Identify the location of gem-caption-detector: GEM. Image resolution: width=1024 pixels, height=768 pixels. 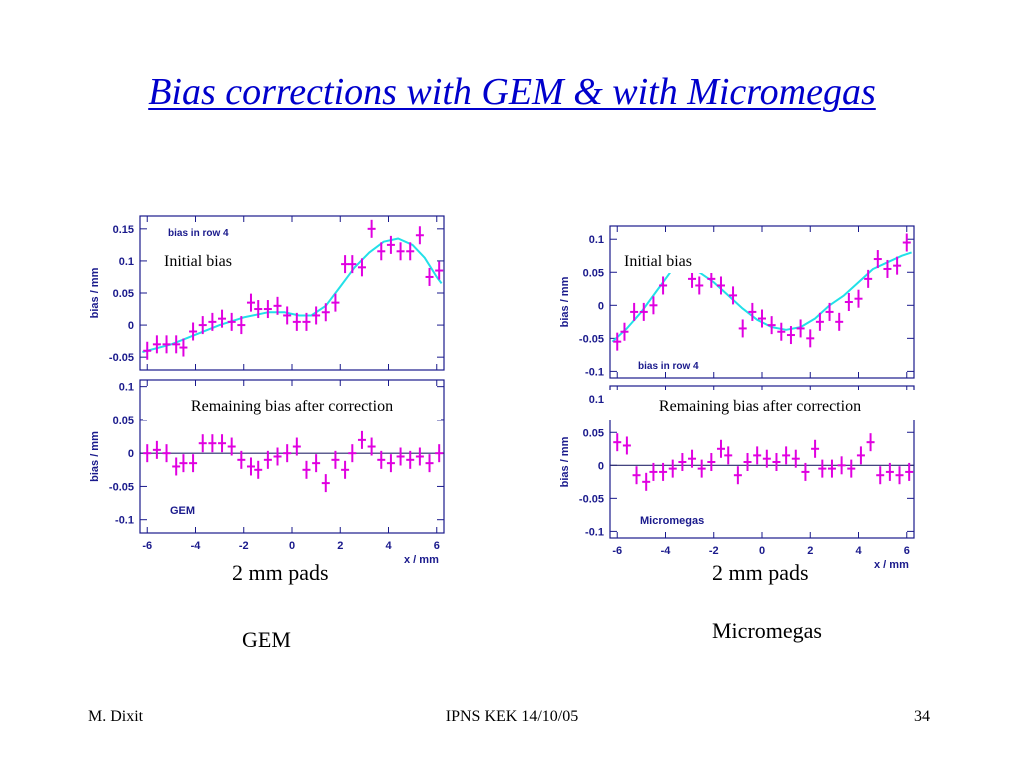
(266, 639).